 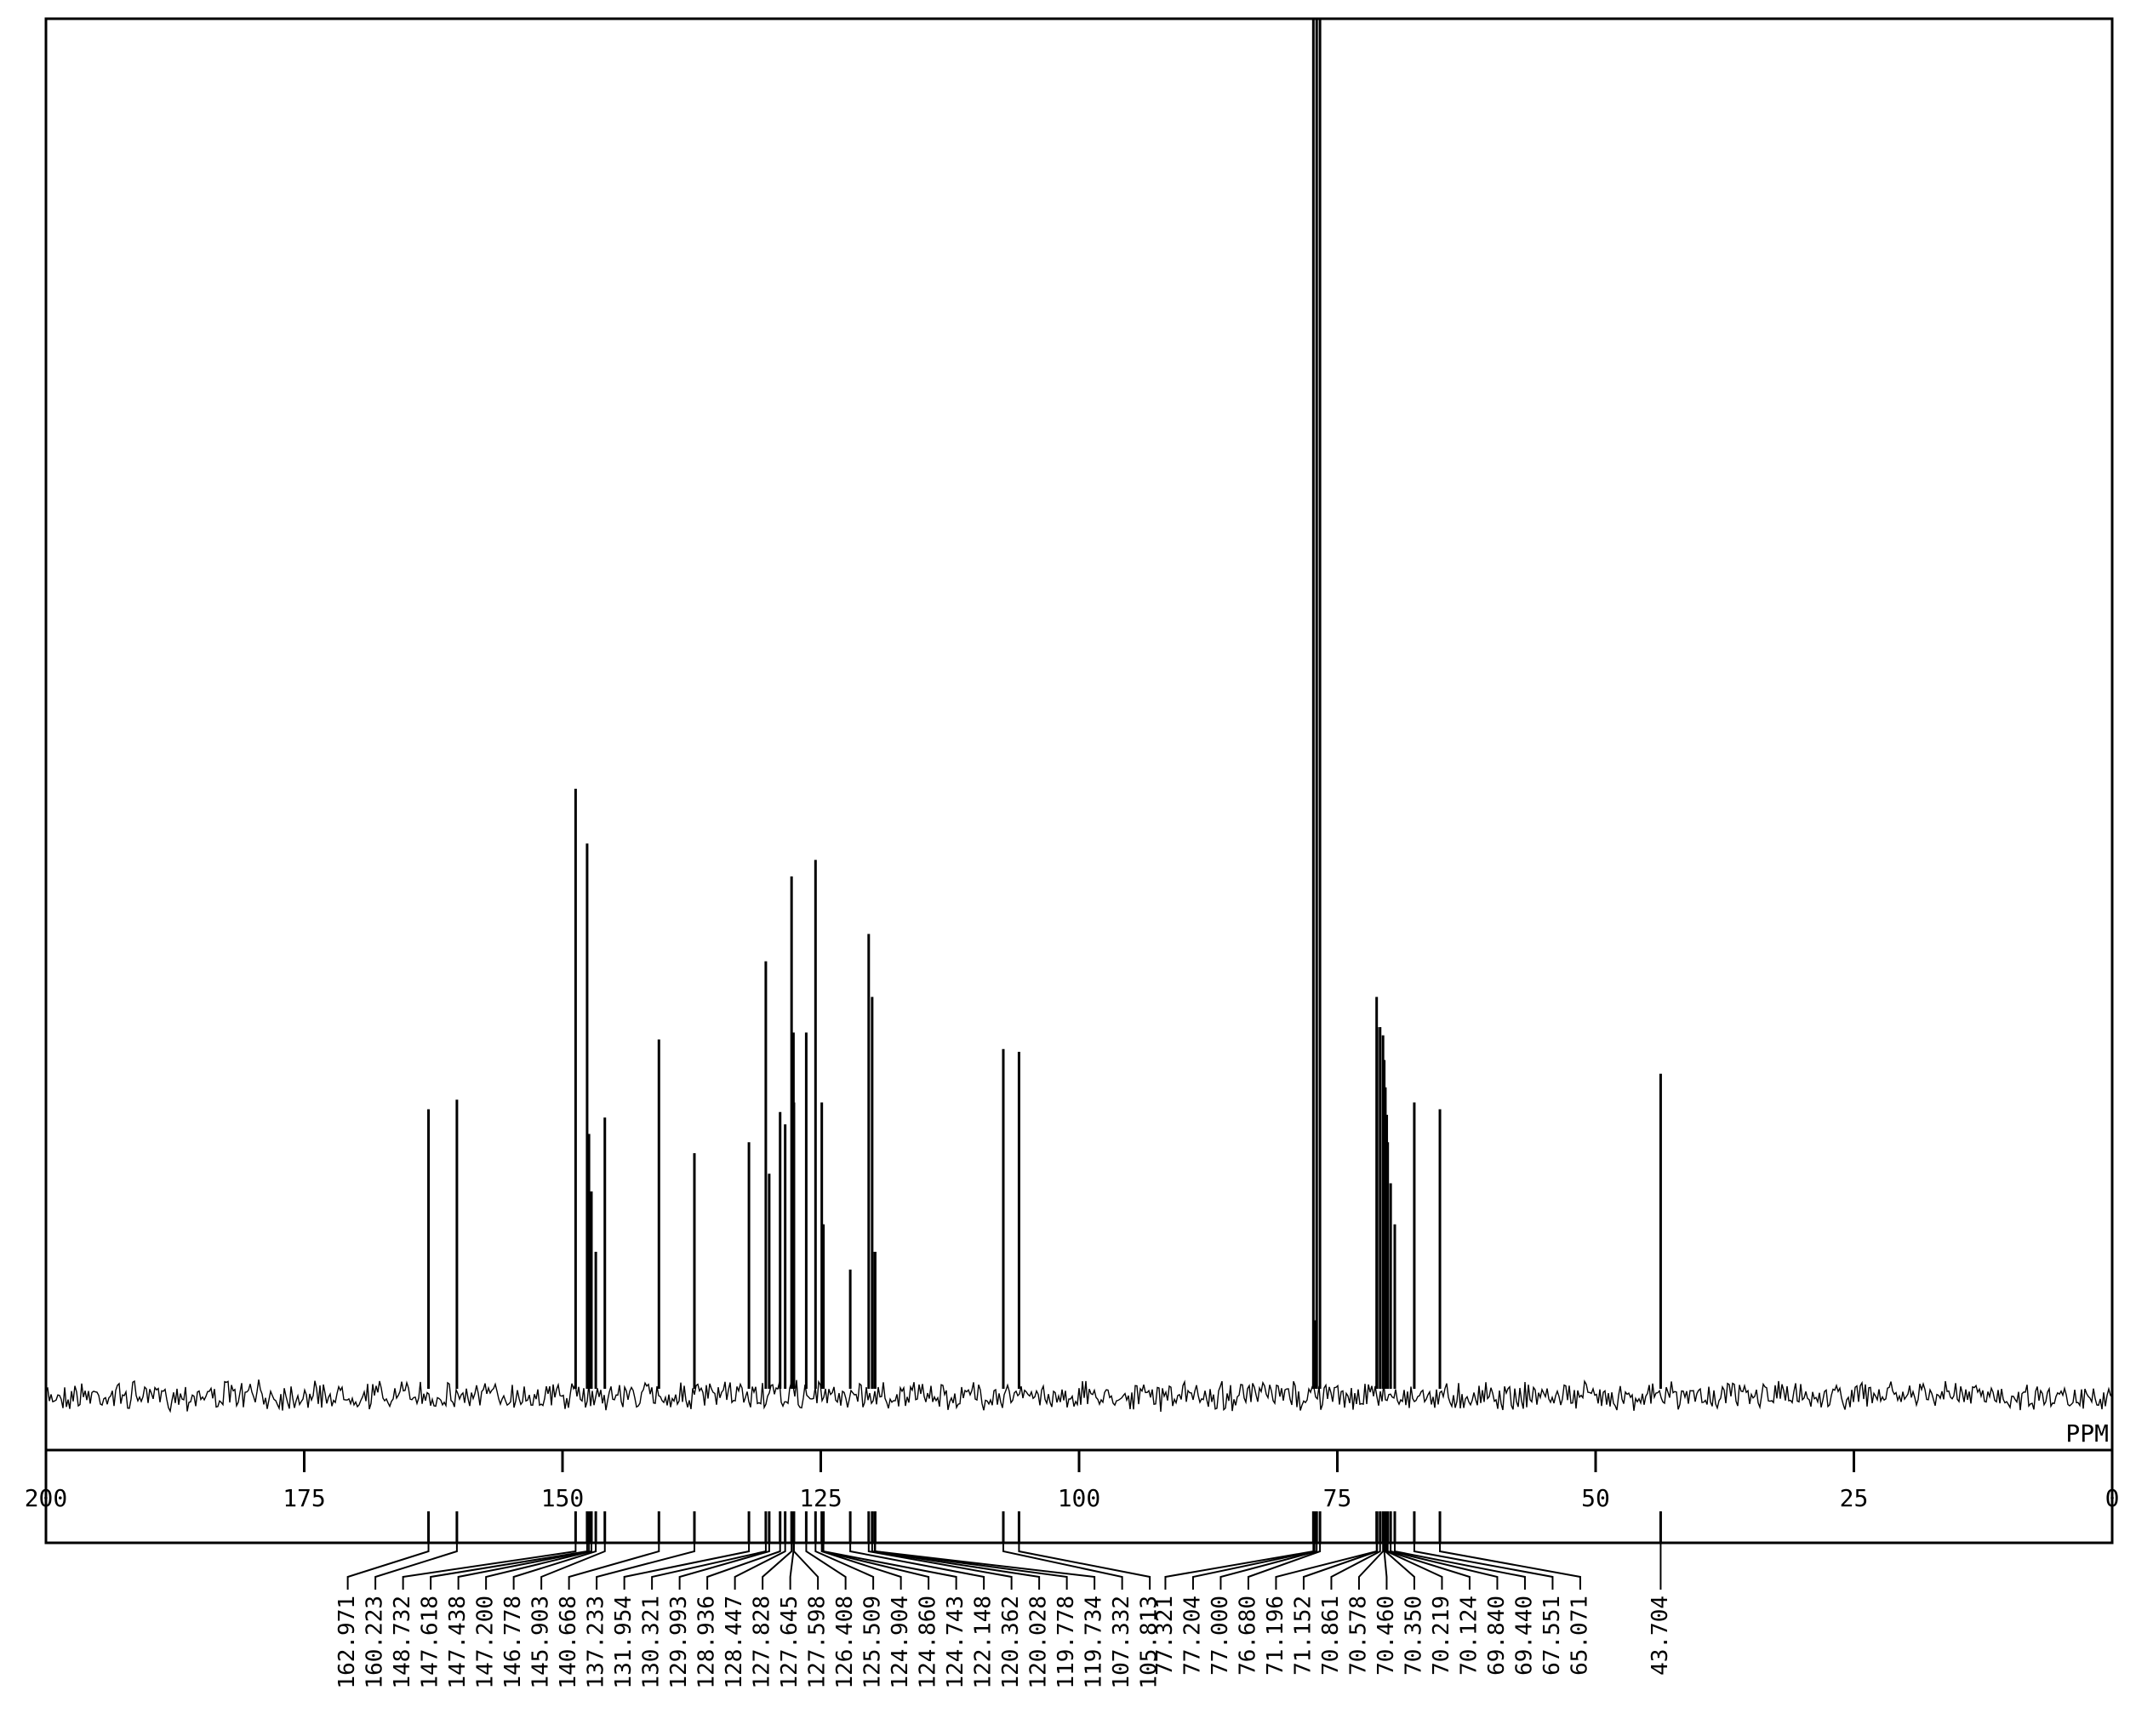 What do you see at coordinates (679, 1642) in the screenshot?
I see `peak-label: 129.993` at bounding box center [679, 1642].